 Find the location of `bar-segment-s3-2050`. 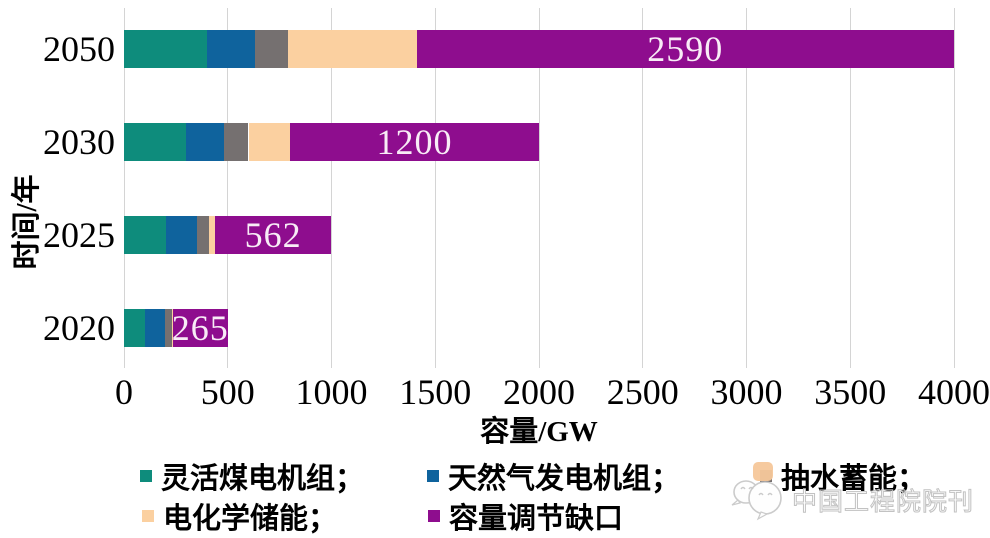

bar-segment-s3-2050 is located at coordinates (271, 49).